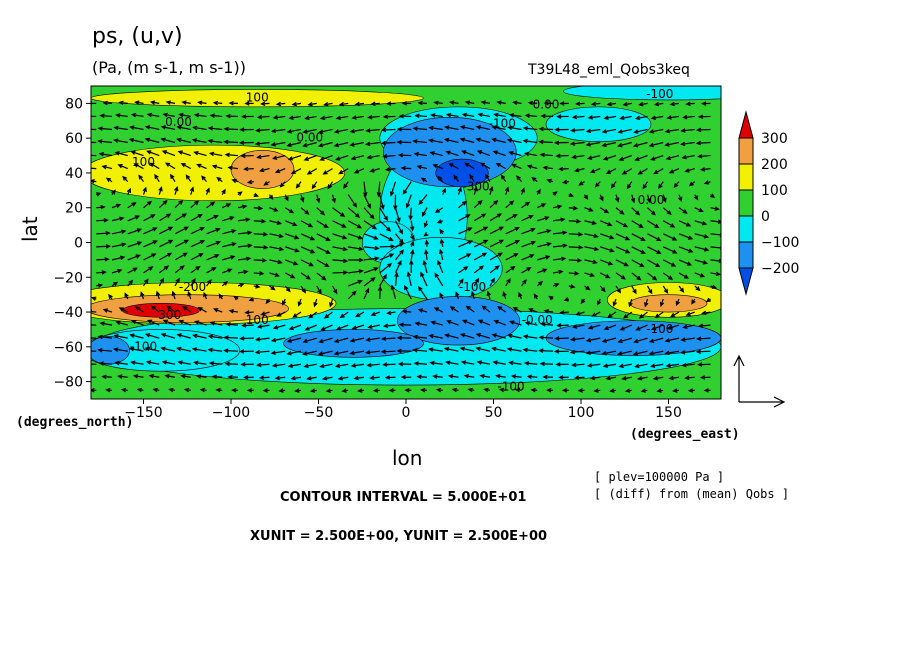 The height and width of the screenshot is (654, 904). What do you see at coordinates (774, 139) in the screenshot?
I see `colorbar-label-0: 300` at bounding box center [774, 139].